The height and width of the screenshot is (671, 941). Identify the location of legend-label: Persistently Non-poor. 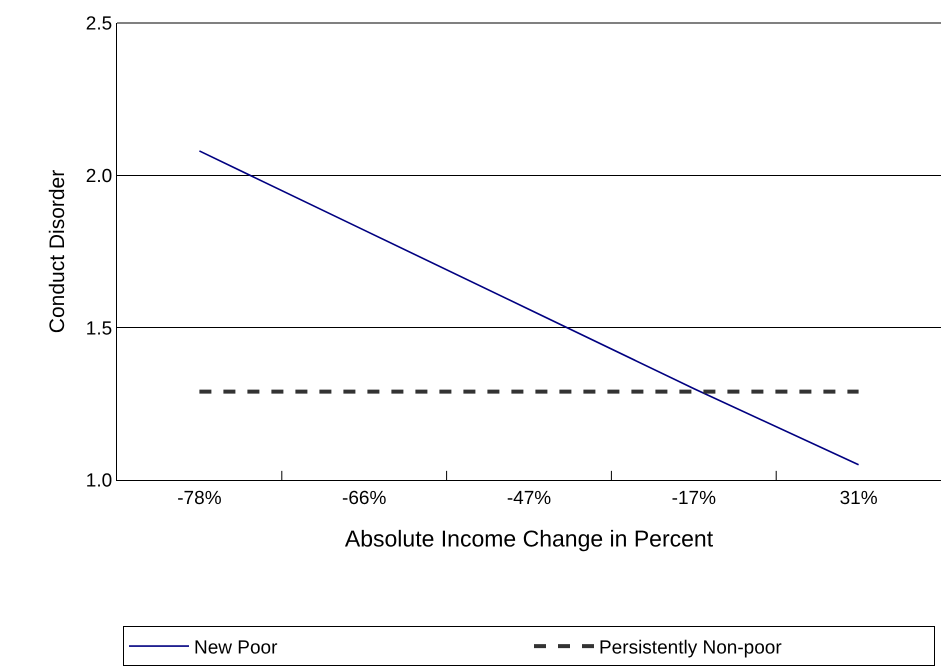
(690, 648).